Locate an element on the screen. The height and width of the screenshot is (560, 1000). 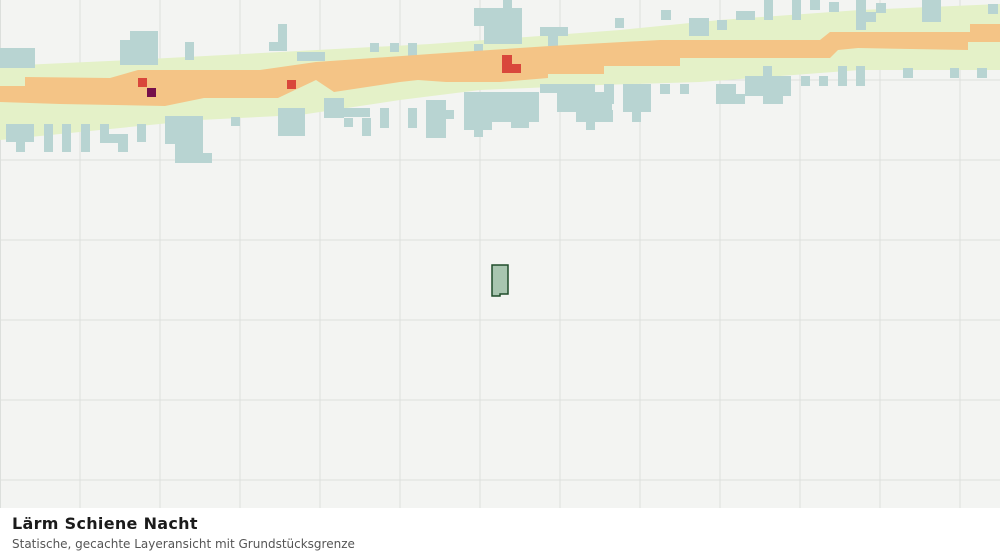
noise-zone-medium is located at coordinates (500, 65).